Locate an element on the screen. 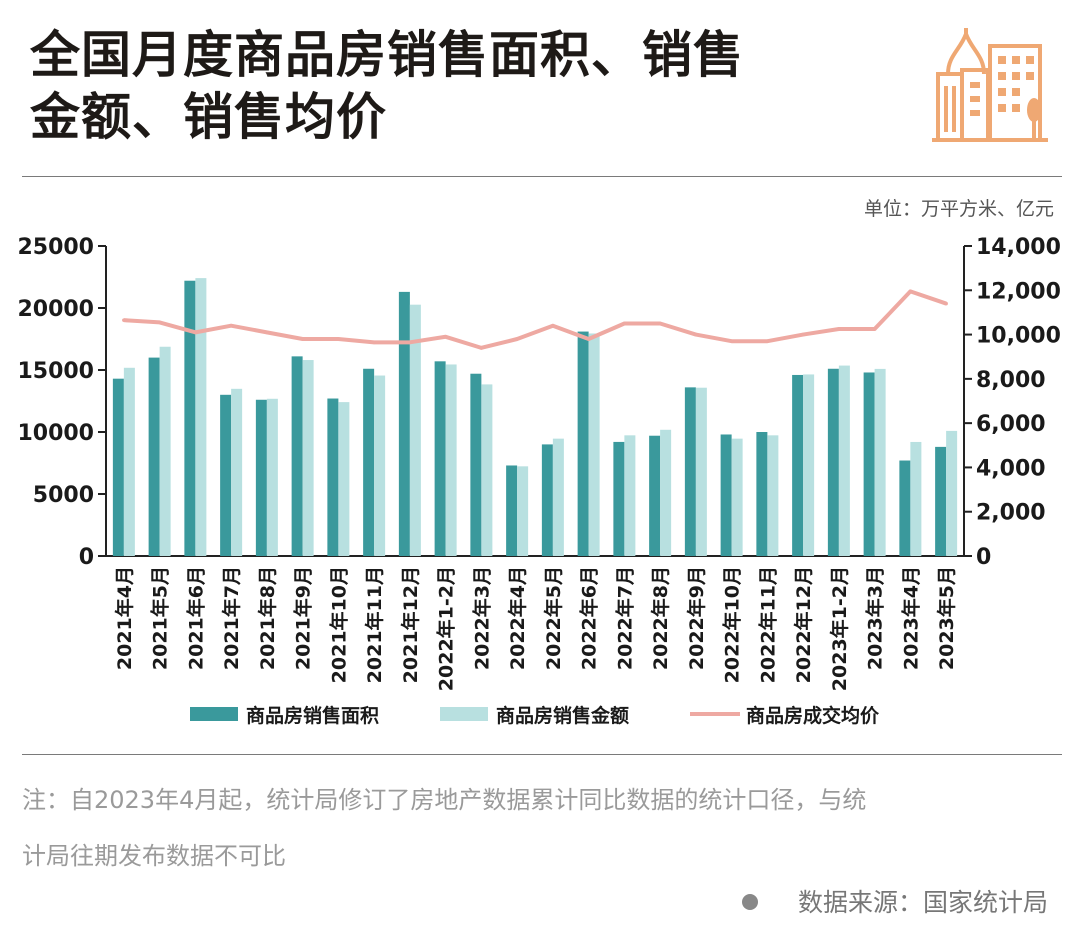 Image resolution: width=1080 pixels, height=936 pixels. data-source: 数据来源：国家统计局 is located at coordinates (894, 901).